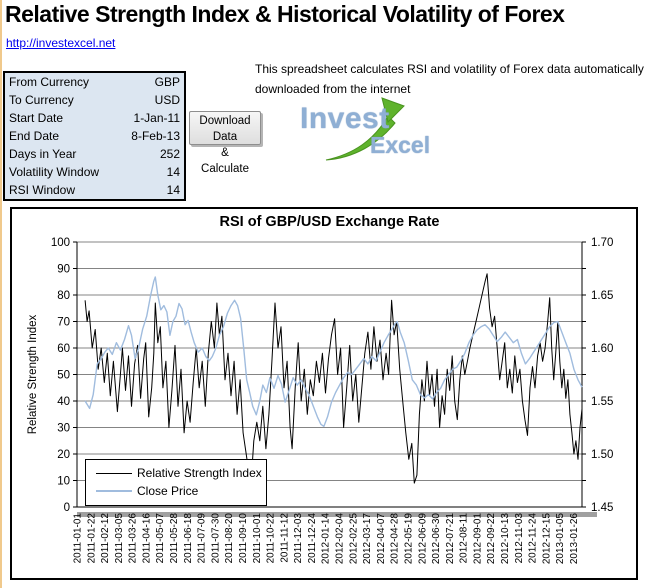 The width and height of the screenshot is (663, 588). I want to click on legend-item-close: Close Price, so click(176, 491).